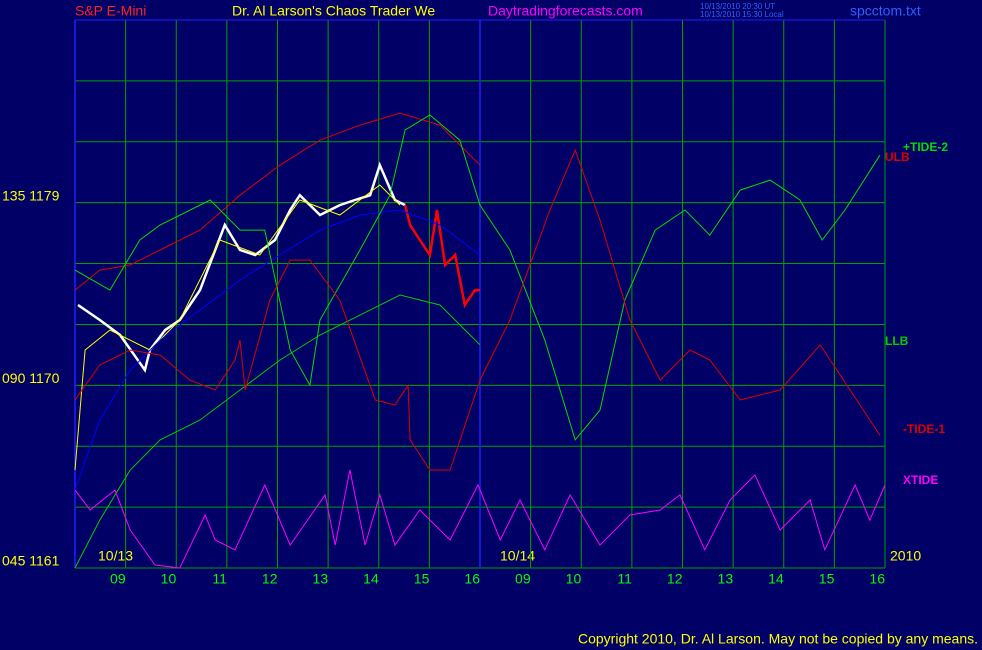 The height and width of the screenshot is (650, 982). What do you see at coordinates (885, 11) in the screenshot?
I see `header-file: spcctom.txt` at bounding box center [885, 11].